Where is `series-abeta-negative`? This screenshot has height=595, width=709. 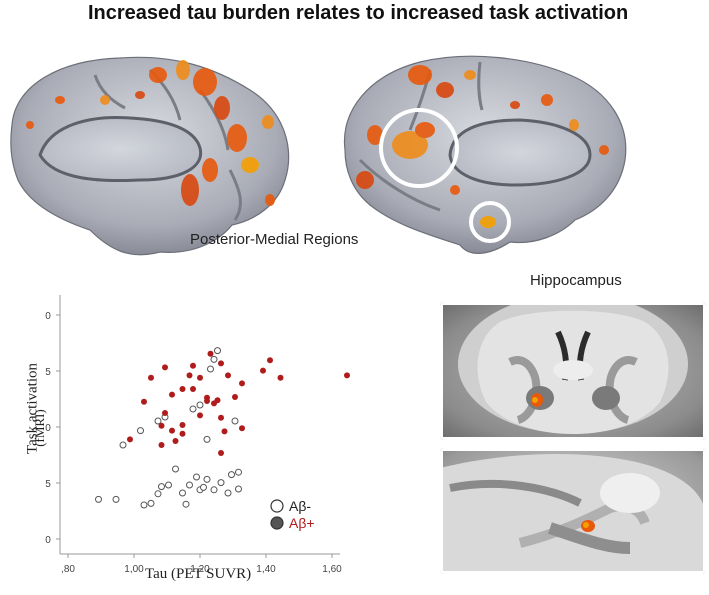 series-abeta-negative is located at coordinates (168, 428).